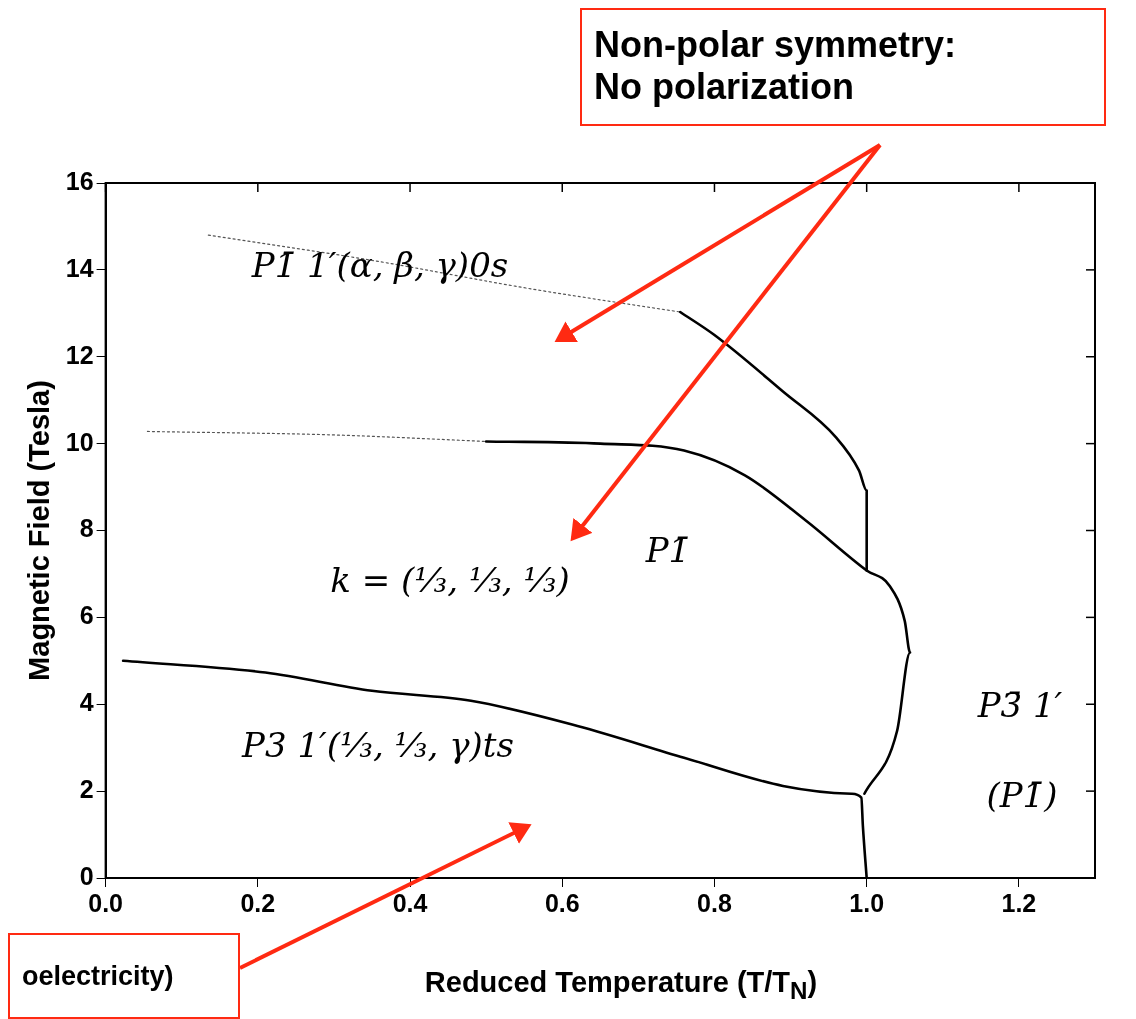 The height and width of the screenshot is (1019, 1136). What do you see at coordinates (39, 530) in the screenshot?
I see `y-axis-title: Magnetic Field (Tesla)` at bounding box center [39, 530].